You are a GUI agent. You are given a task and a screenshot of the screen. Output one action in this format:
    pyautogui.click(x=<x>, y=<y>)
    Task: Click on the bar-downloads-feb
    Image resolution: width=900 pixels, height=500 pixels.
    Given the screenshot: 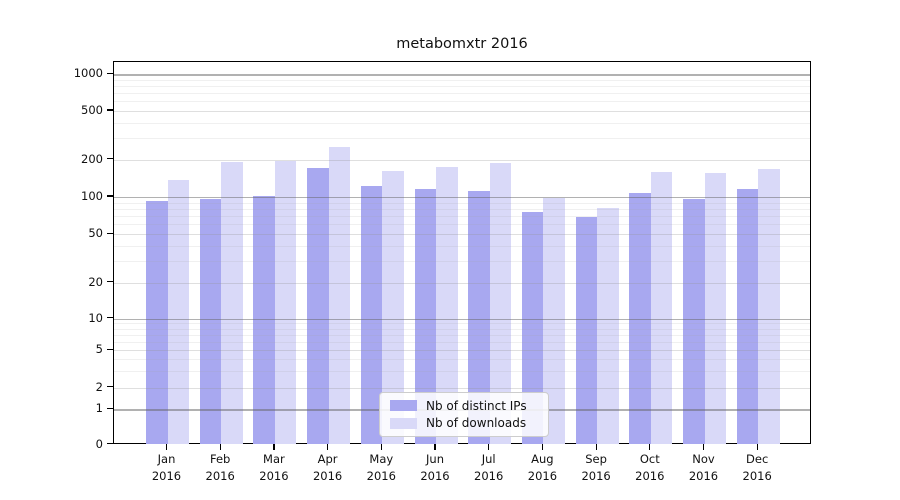 What is the action you would take?
    pyautogui.click(x=232, y=303)
    